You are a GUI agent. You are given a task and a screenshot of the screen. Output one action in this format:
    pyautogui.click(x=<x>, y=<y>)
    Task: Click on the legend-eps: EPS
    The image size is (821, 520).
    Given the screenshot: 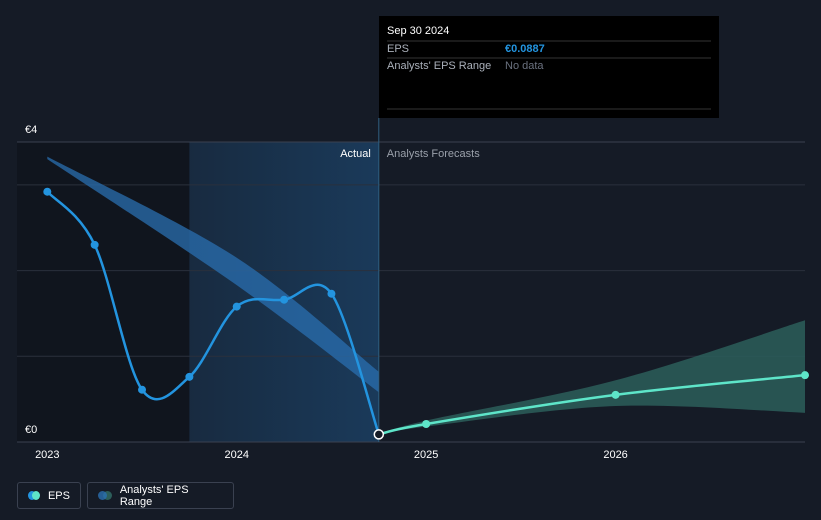 What is the action you would take?
    pyautogui.click(x=49, y=495)
    